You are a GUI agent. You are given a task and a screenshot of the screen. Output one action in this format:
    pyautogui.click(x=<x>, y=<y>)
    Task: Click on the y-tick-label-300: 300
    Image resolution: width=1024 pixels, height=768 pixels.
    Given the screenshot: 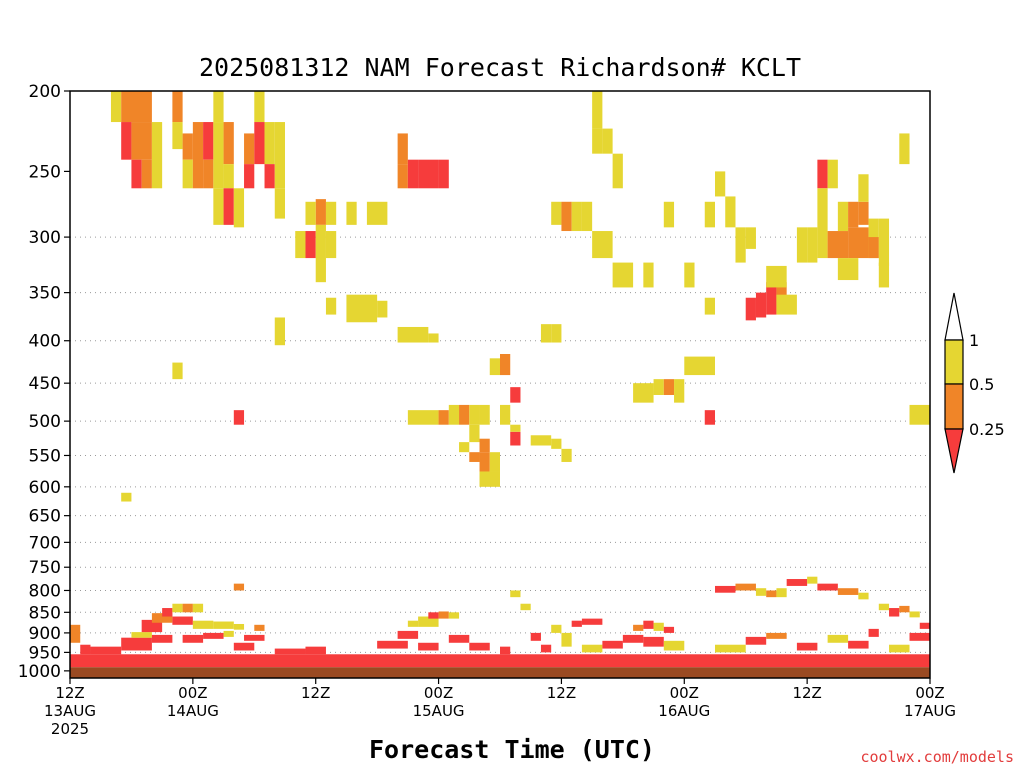 What is the action you would take?
    pyautogui.click(x=45, y=238)
    